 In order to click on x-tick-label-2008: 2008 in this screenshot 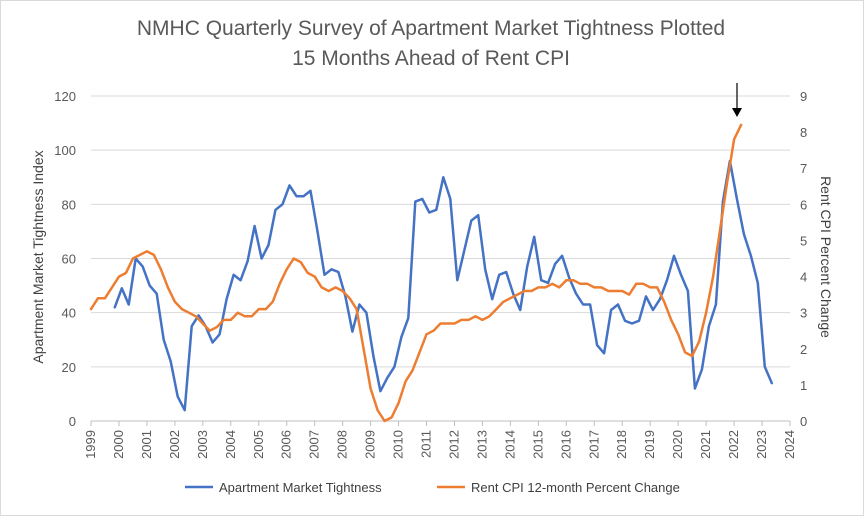, I will do `click(342, 444)`.